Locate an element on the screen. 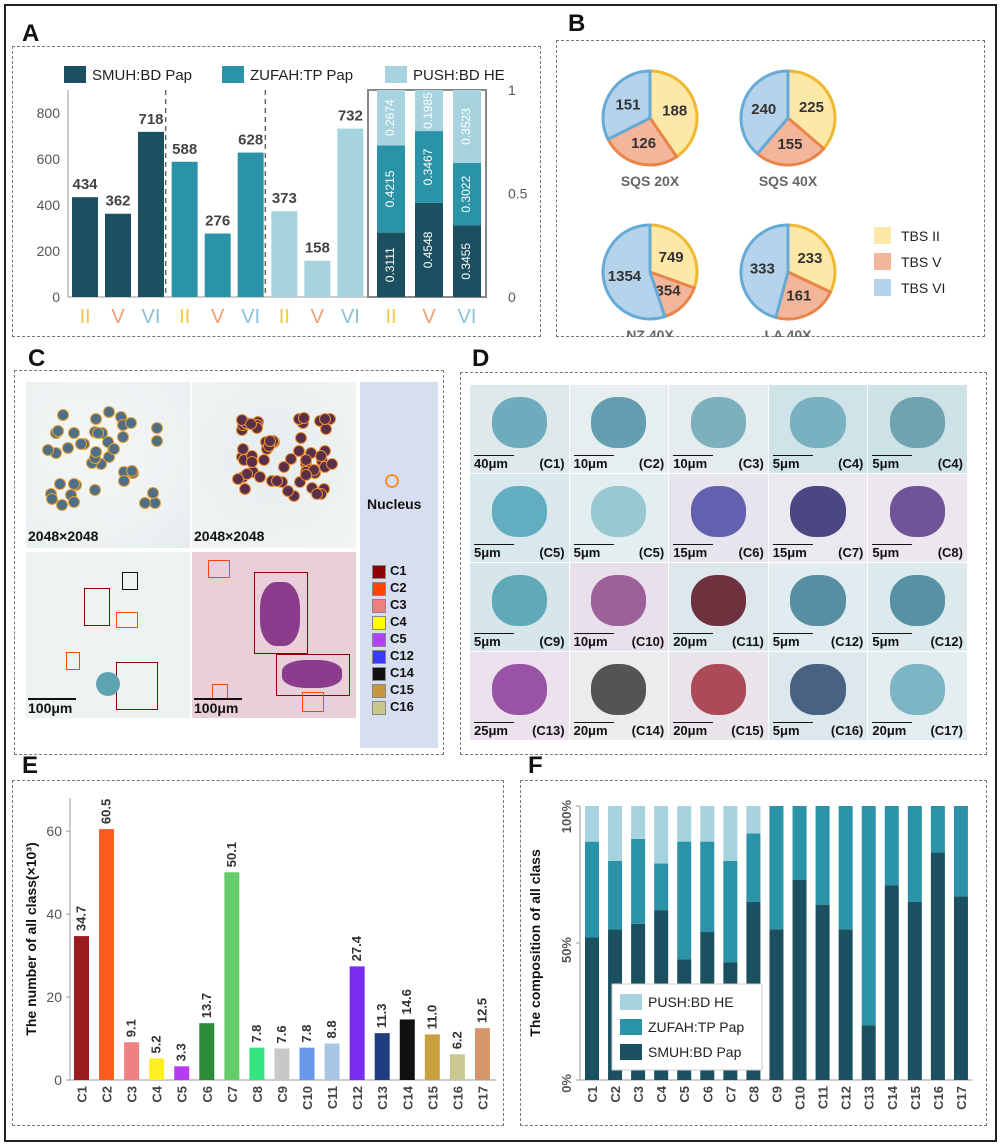  class-label: (C9) is located at coordinates (552, 641).